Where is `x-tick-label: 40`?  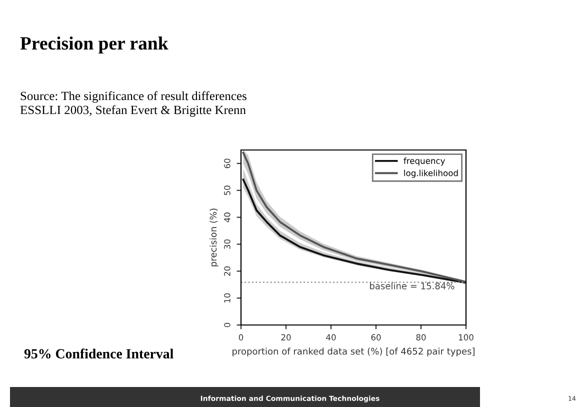 x-tick-label: 40 is located at coordinates (331, 337).